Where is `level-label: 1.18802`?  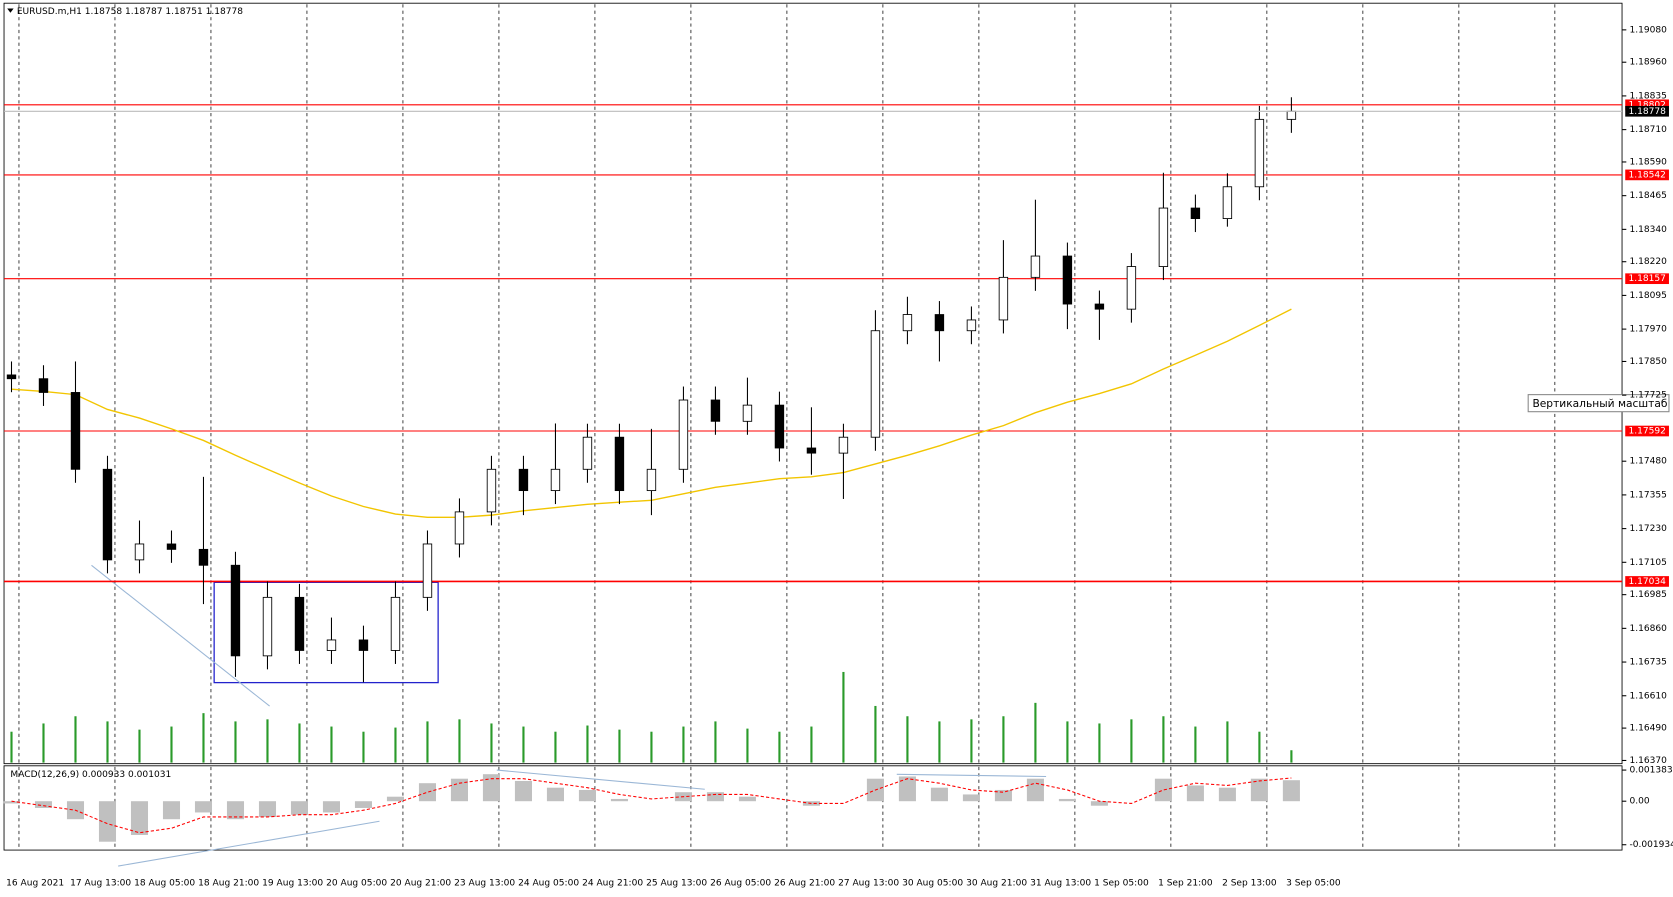
level-label: 1.18802 is located at coordinates (1646, 105).